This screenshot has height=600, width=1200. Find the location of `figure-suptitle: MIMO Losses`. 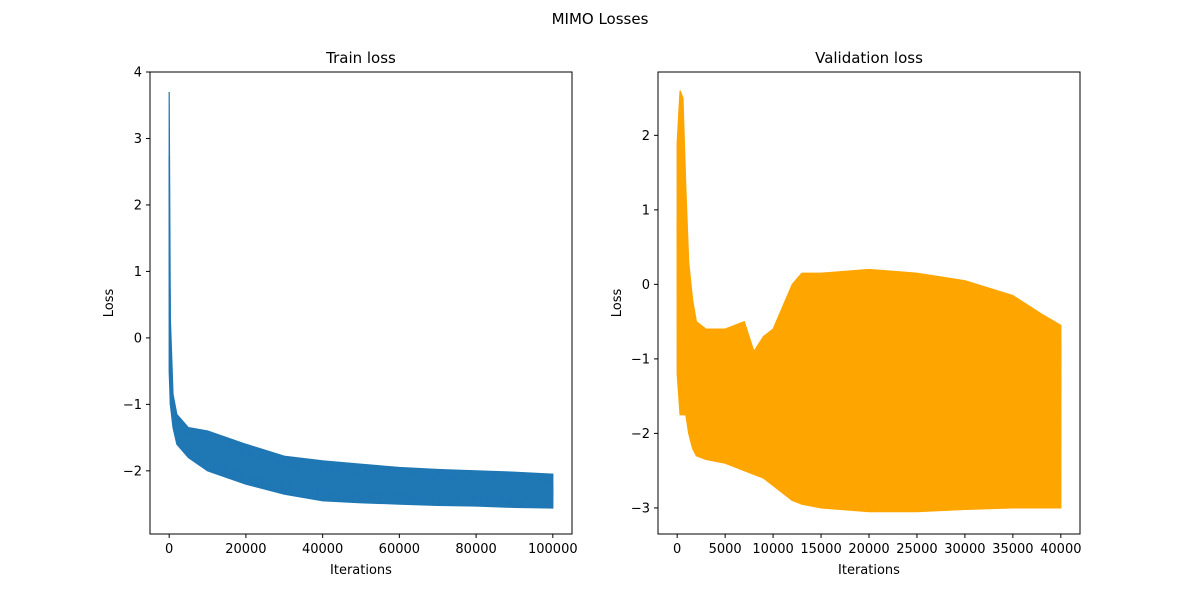

figure-suptitle: MIMO Losses is located at coordinates (600, 19).